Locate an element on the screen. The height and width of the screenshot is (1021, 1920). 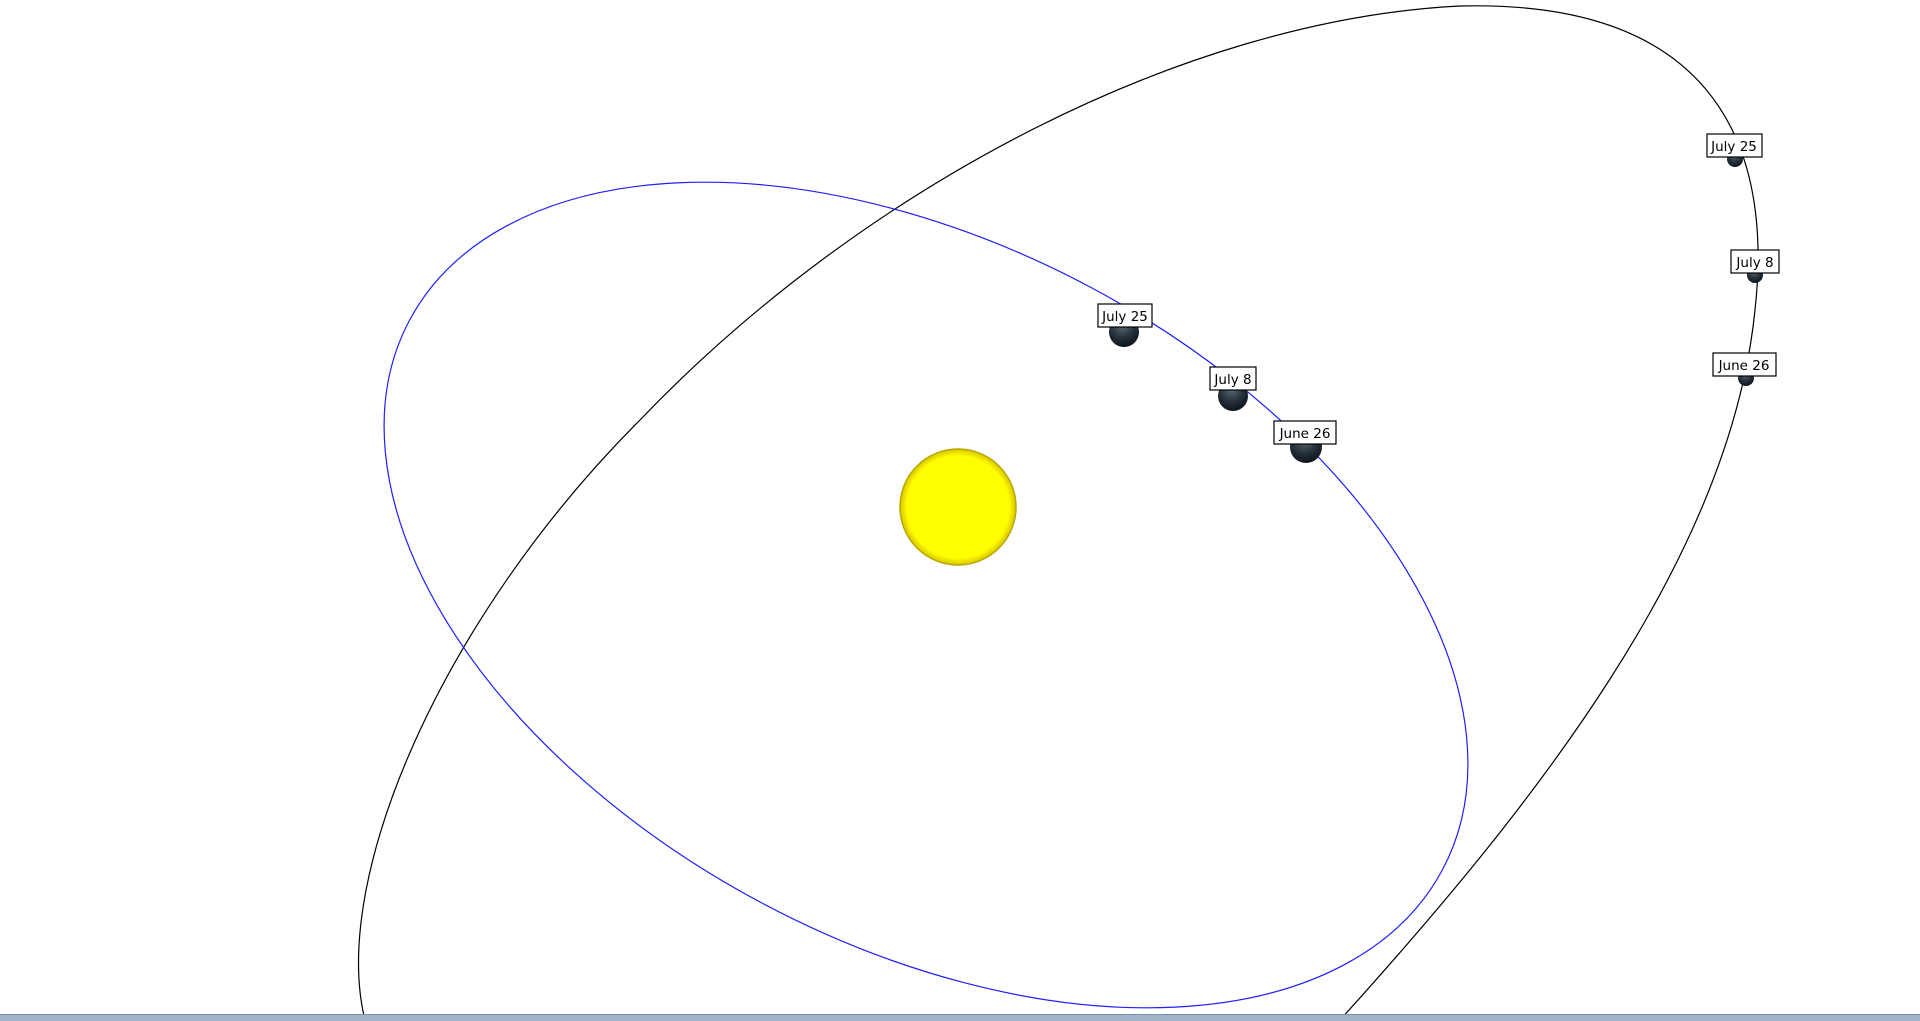
inner-date-label: June 26 is located at coordinates (1305, 432).